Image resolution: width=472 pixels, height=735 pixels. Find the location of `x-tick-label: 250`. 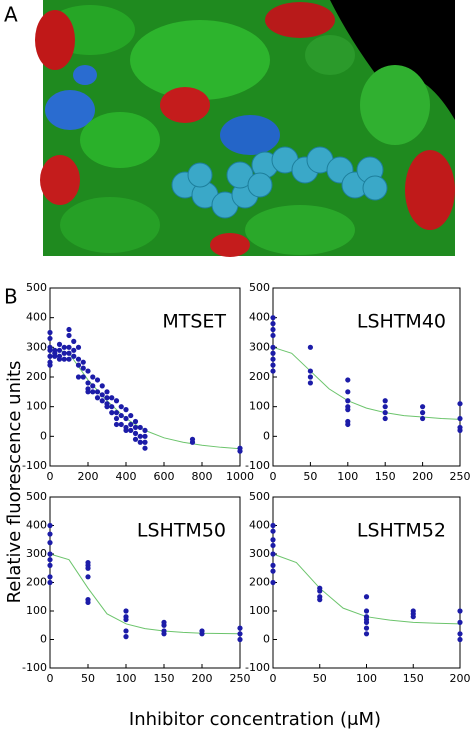

x-tick-label: 250 is located at coordinates (240, 678).